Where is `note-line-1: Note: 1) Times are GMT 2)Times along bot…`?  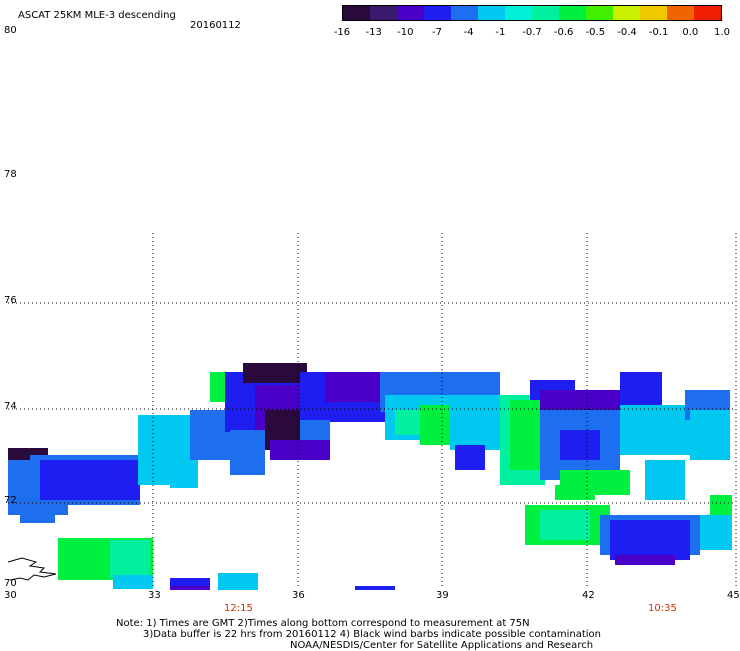 note-line-1: Note: 1) Times are GMT 2)Times along bot… is located at coordinates (323, 623).